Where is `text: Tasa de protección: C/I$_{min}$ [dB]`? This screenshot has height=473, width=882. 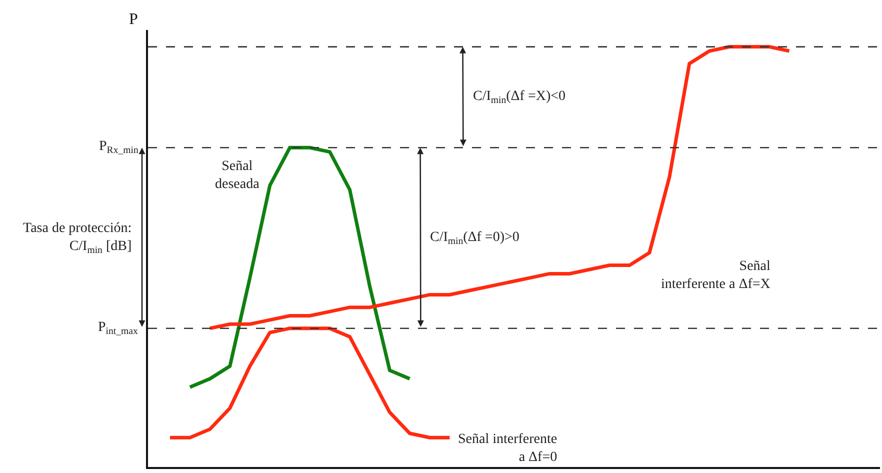
text: Tasa de protección: C/I$_{min}$ [dB] is located at coordinates (77, 238).